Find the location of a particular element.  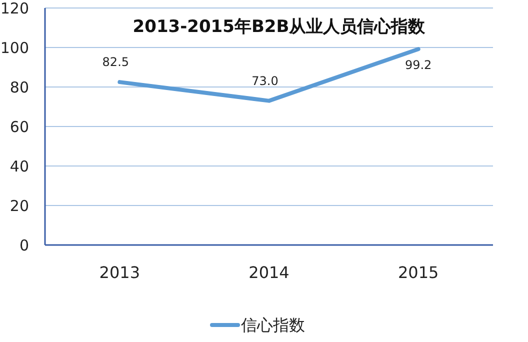

y-tick-label: 100 is located at coordinates (14, 47).